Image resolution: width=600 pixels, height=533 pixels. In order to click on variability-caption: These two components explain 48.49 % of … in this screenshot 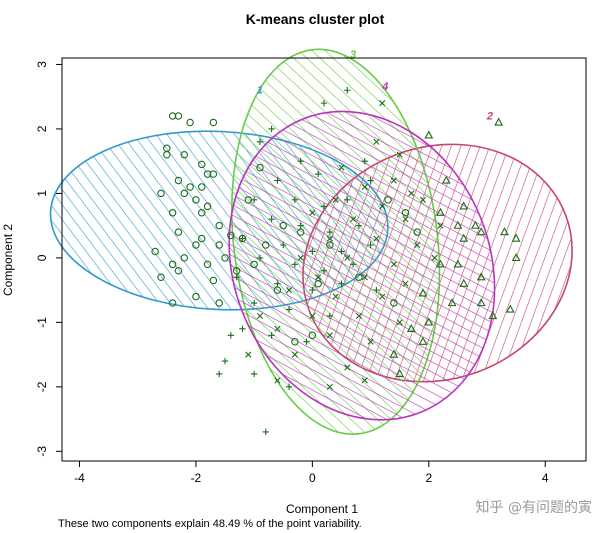, I will do `click(210, 524)`.